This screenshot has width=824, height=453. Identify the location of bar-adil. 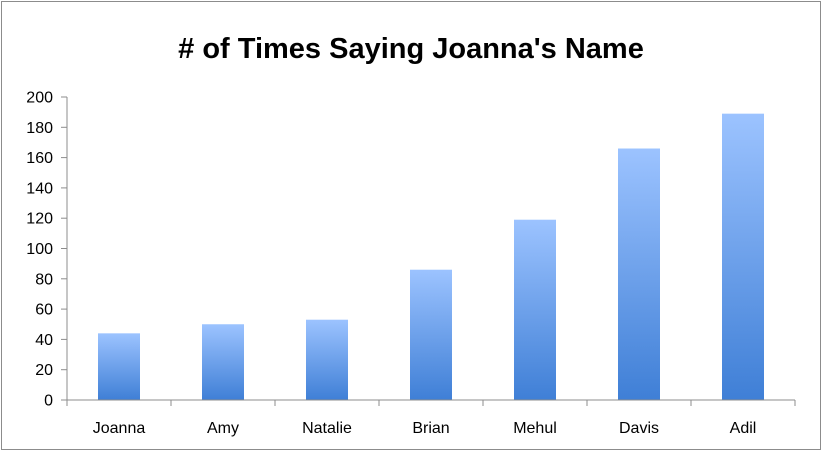
(743, 256).